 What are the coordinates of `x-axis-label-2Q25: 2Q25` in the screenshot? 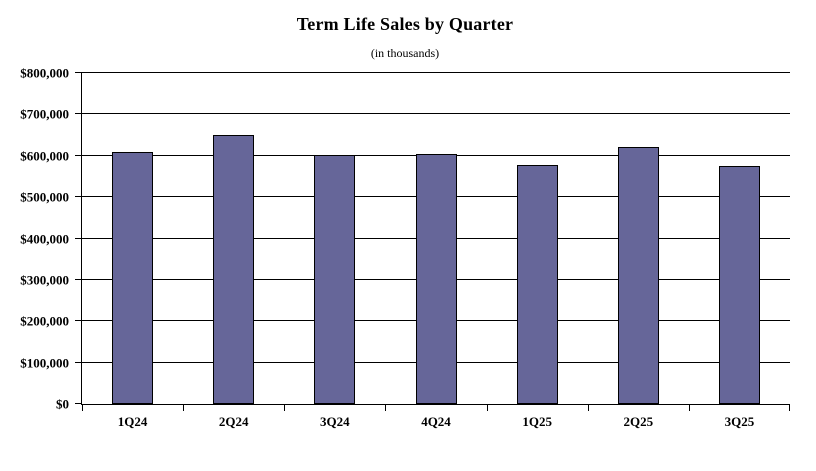 It's located at (638, 421).